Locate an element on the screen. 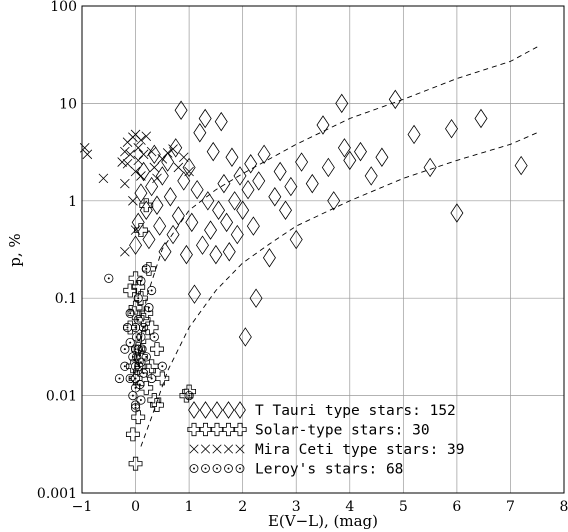 This screenshot has height=532, width=568. x-tick-label: 8 is located at coordinates (564, 507).